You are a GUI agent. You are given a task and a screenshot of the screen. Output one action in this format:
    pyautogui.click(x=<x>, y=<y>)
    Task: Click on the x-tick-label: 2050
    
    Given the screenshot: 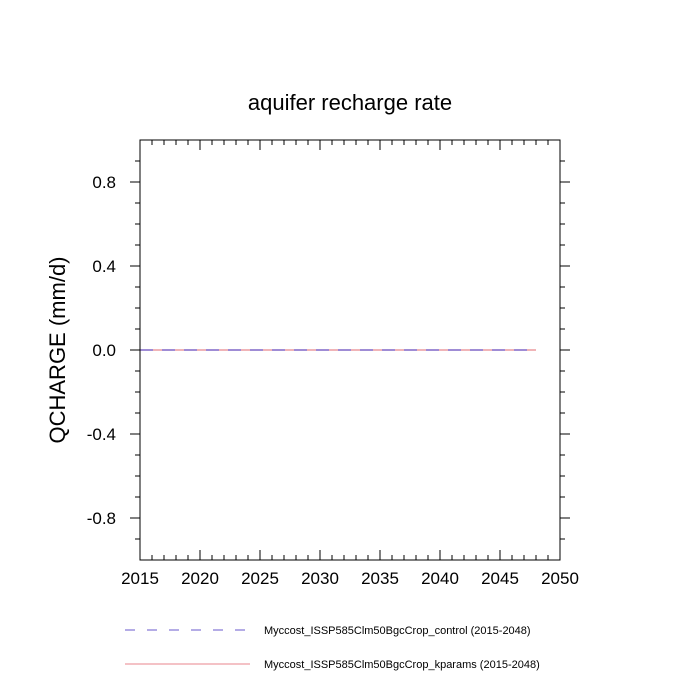 What is the action you would take?
    pyautogui.click(x=560, y=578)
    